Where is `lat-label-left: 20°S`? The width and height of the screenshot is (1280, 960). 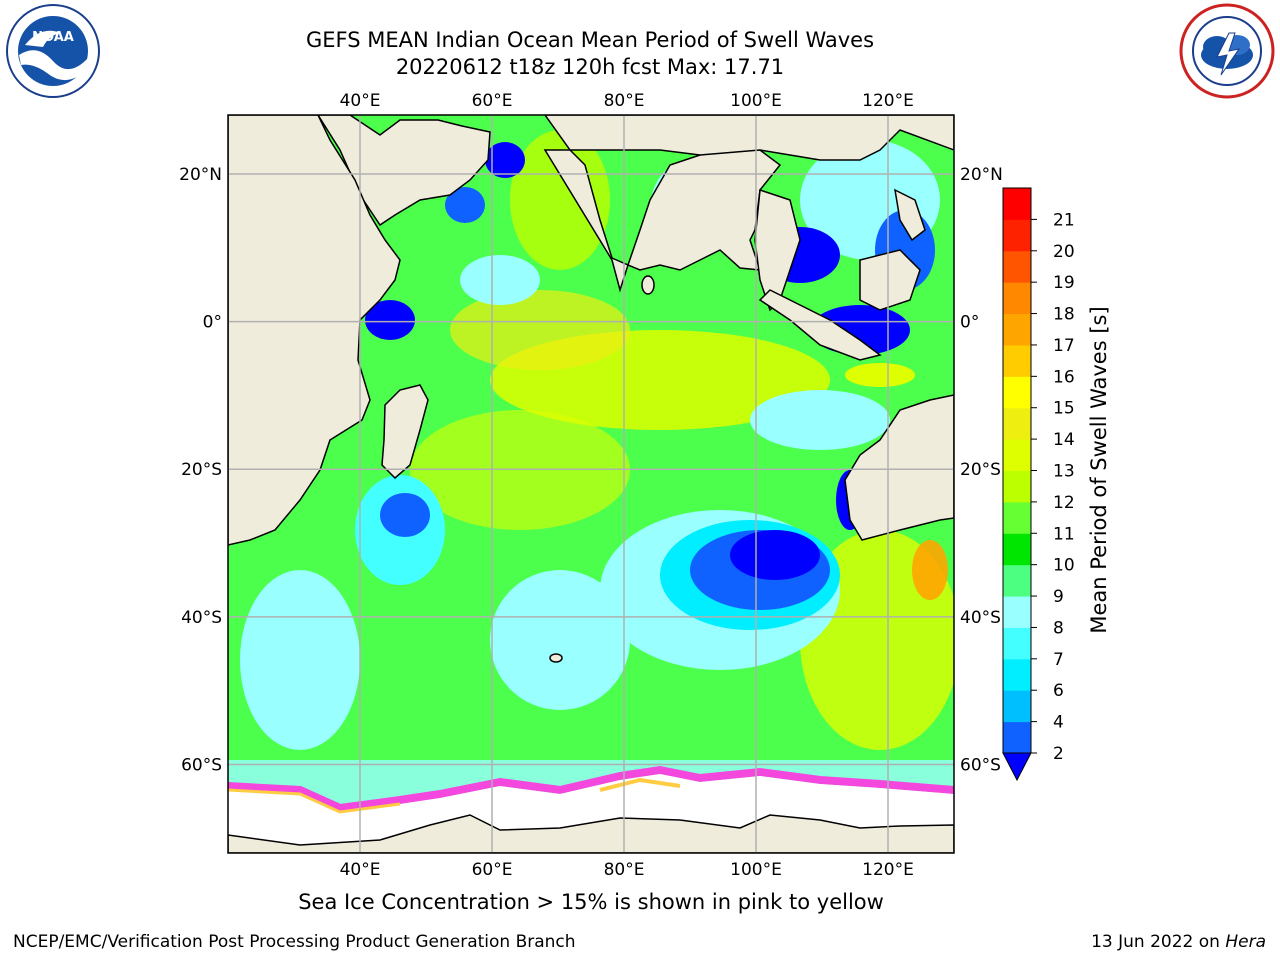
lat-label-left: 20°S is located at coordinates (201, 470).